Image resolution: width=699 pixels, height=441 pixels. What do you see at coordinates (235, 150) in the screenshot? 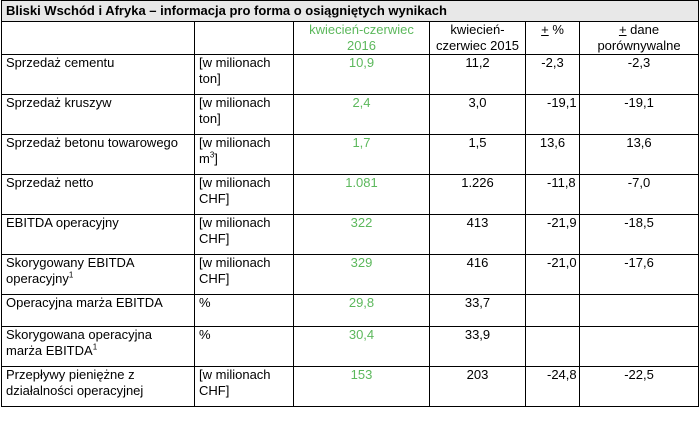
I see `row-unit-text: [w milionach m` at bounding box center [235, 150].